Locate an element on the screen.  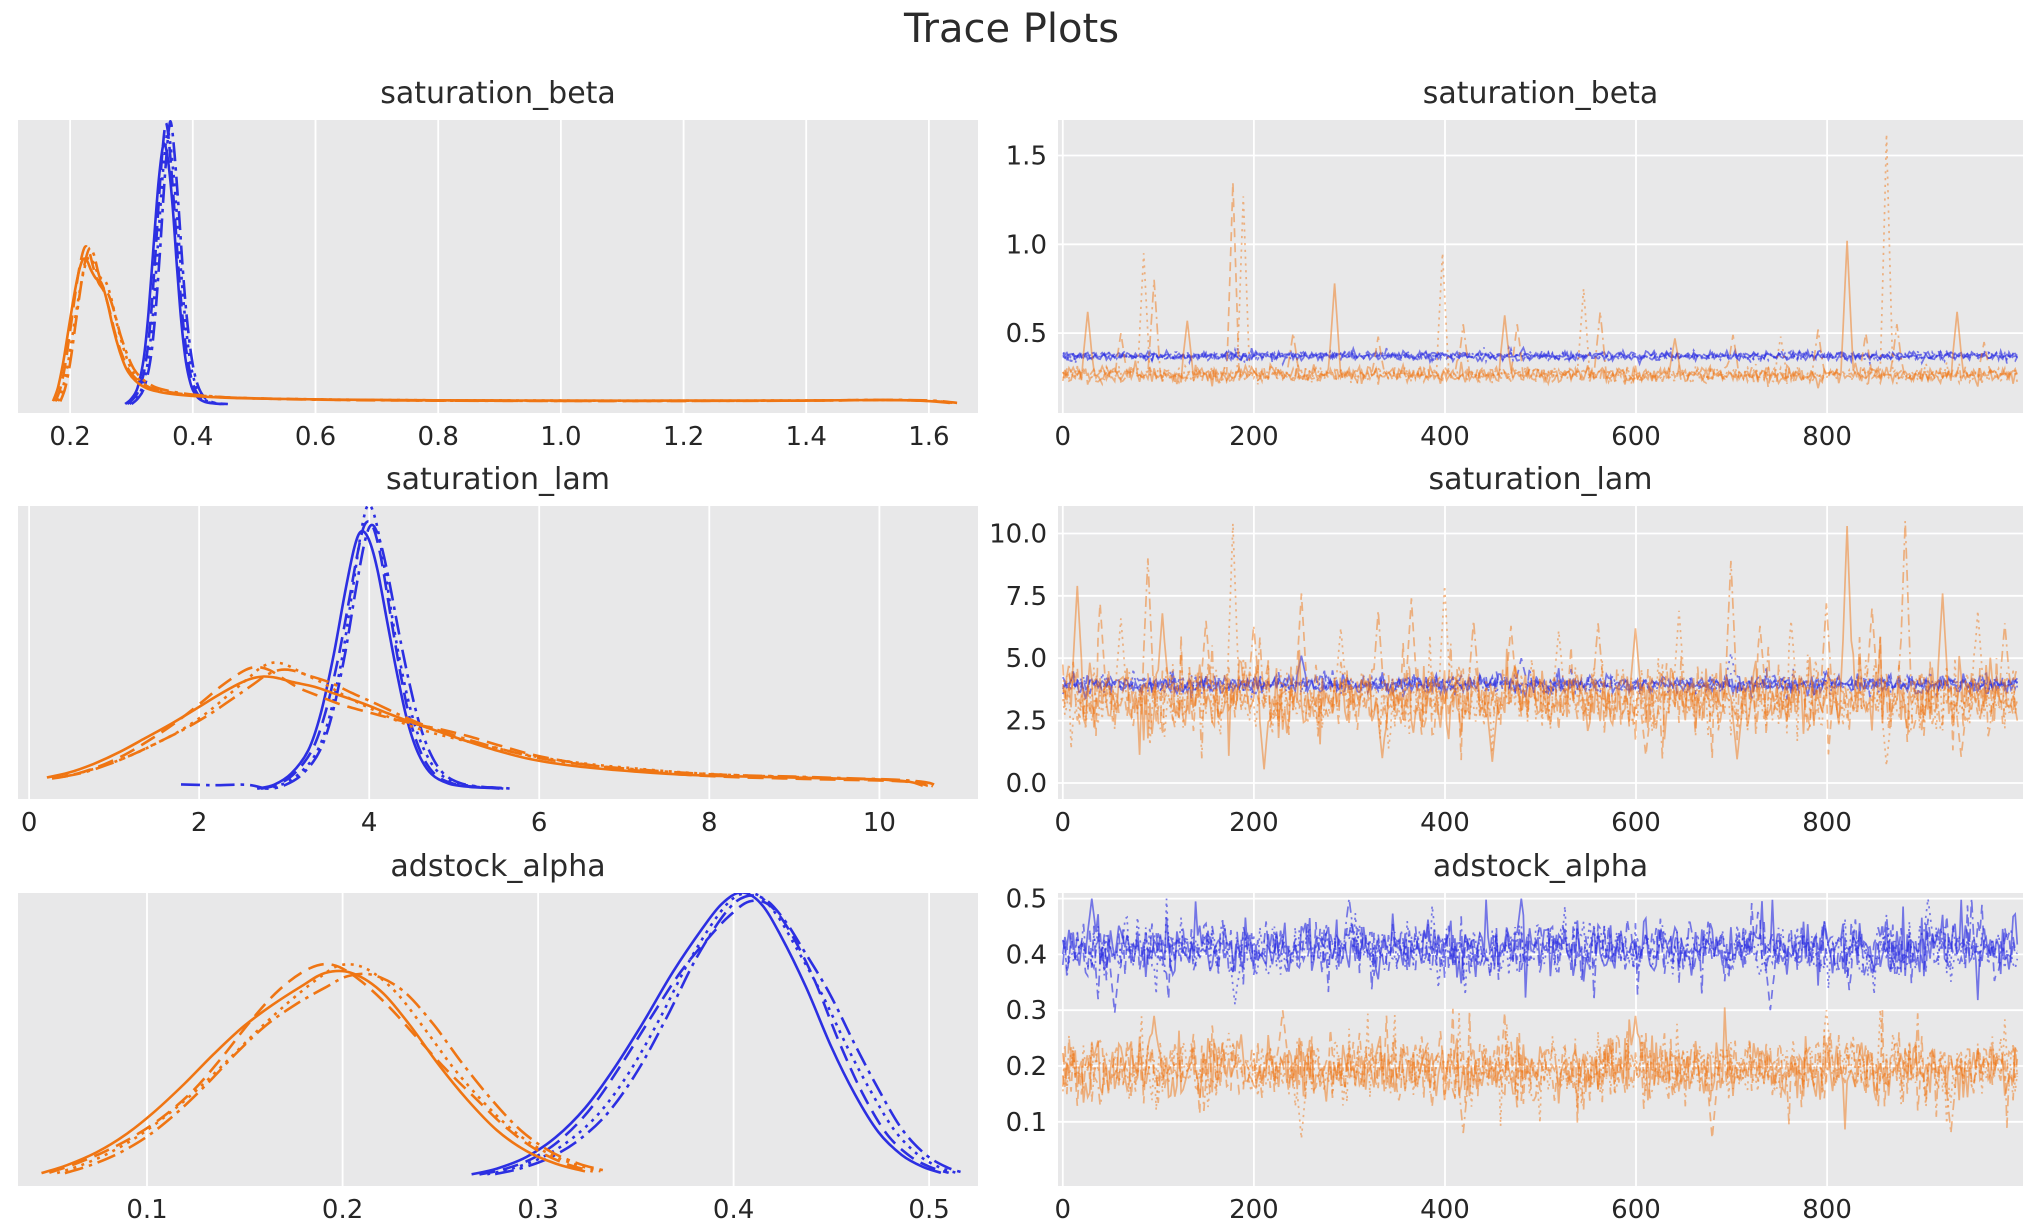
subplot-title-adstock-alpha-trace: adstock_alpha is located at coordinates (1540, 866).